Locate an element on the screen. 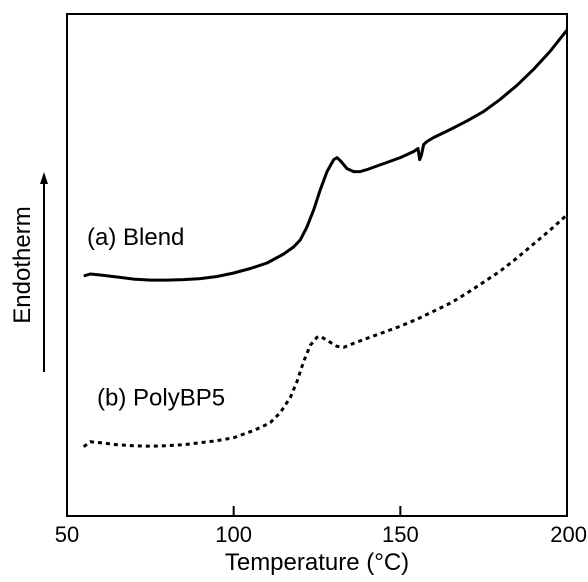  x-tick-label-50: 50 is located at coordinates (67, 534).